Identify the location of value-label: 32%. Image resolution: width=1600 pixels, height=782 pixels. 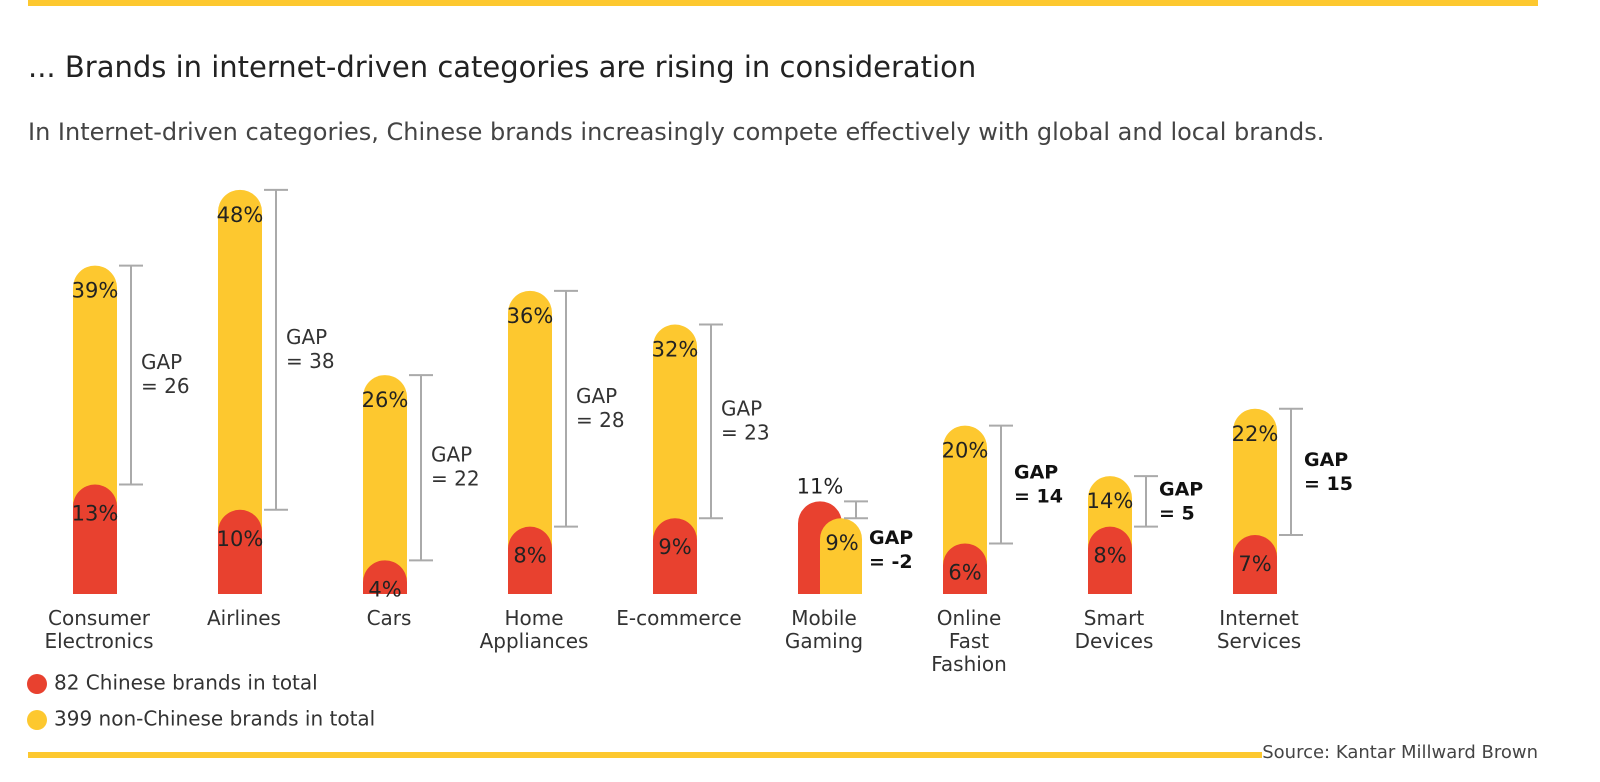
(675, 350).